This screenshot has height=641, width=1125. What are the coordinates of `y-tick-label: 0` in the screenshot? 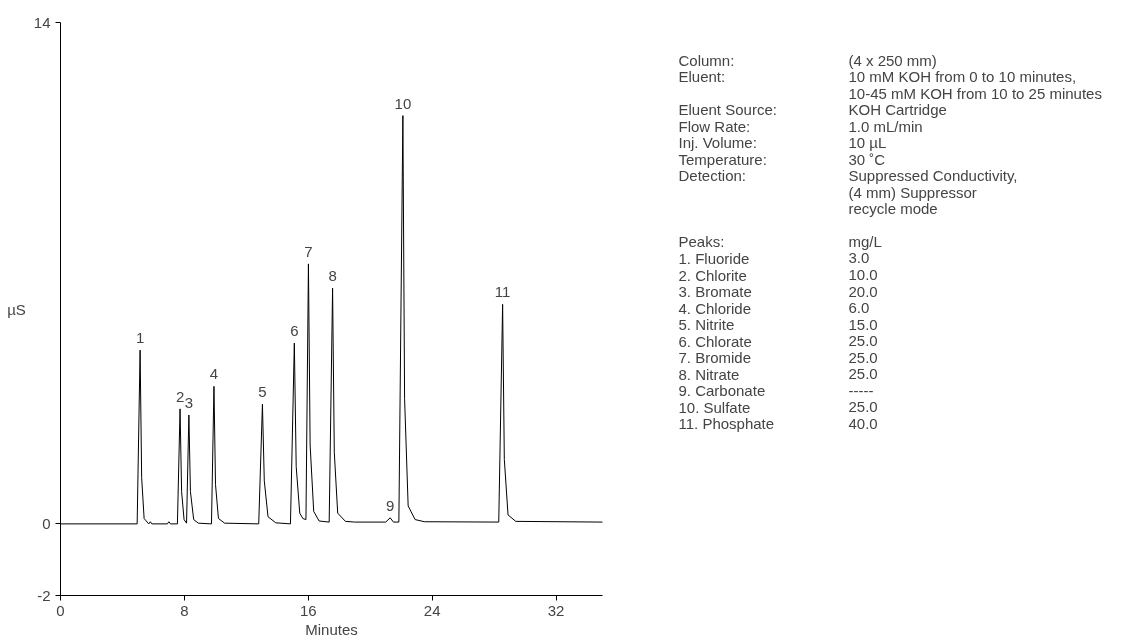 It's located at (46, 523).